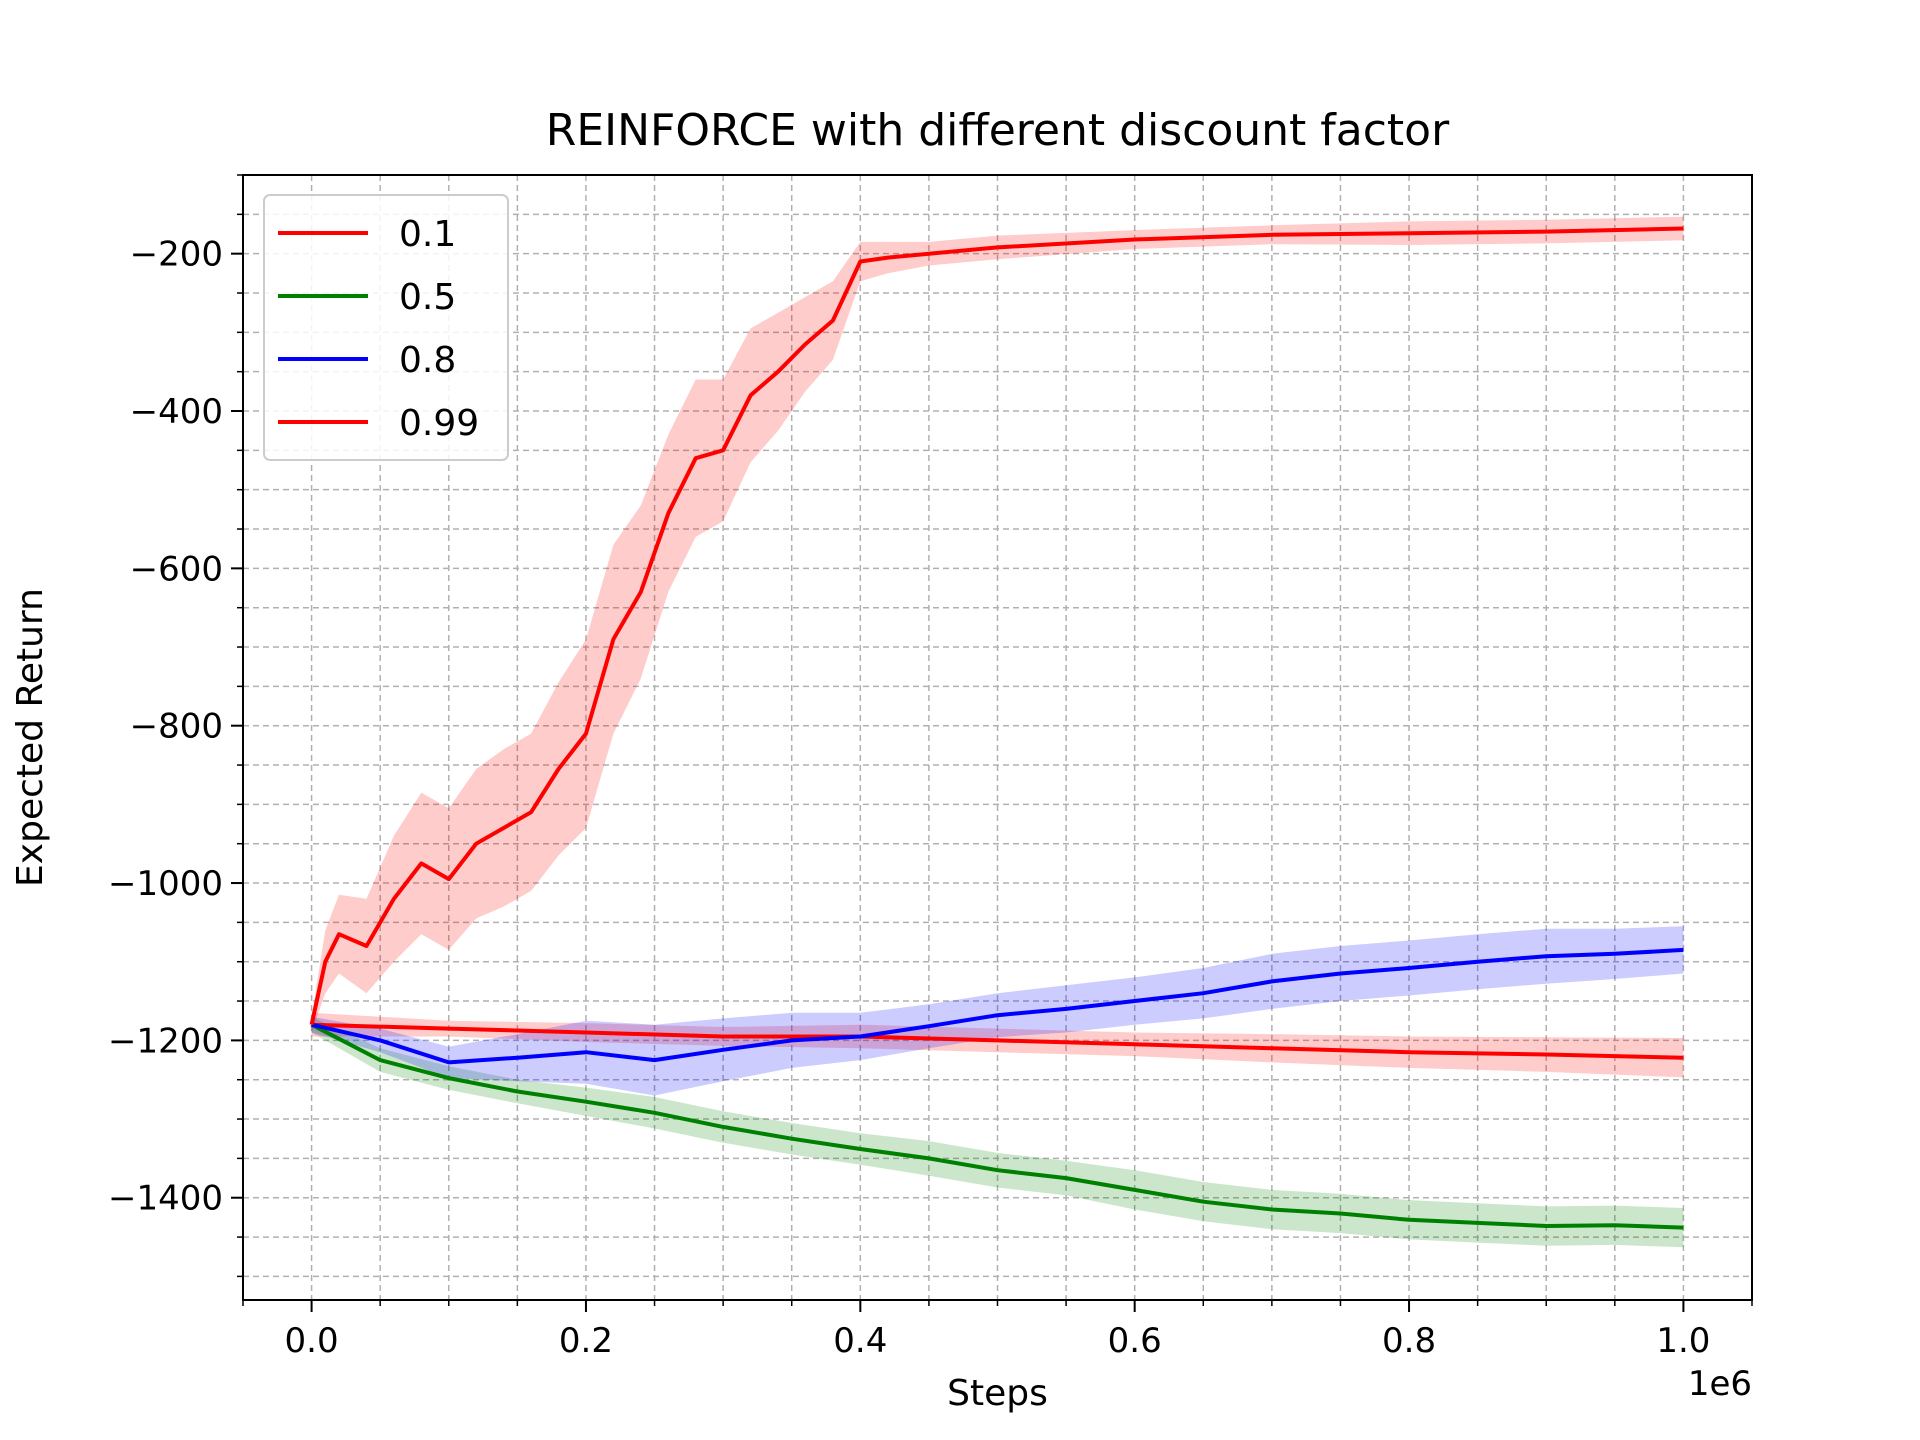  I want to click on series-0-confidence-band, so click(997, 1045).